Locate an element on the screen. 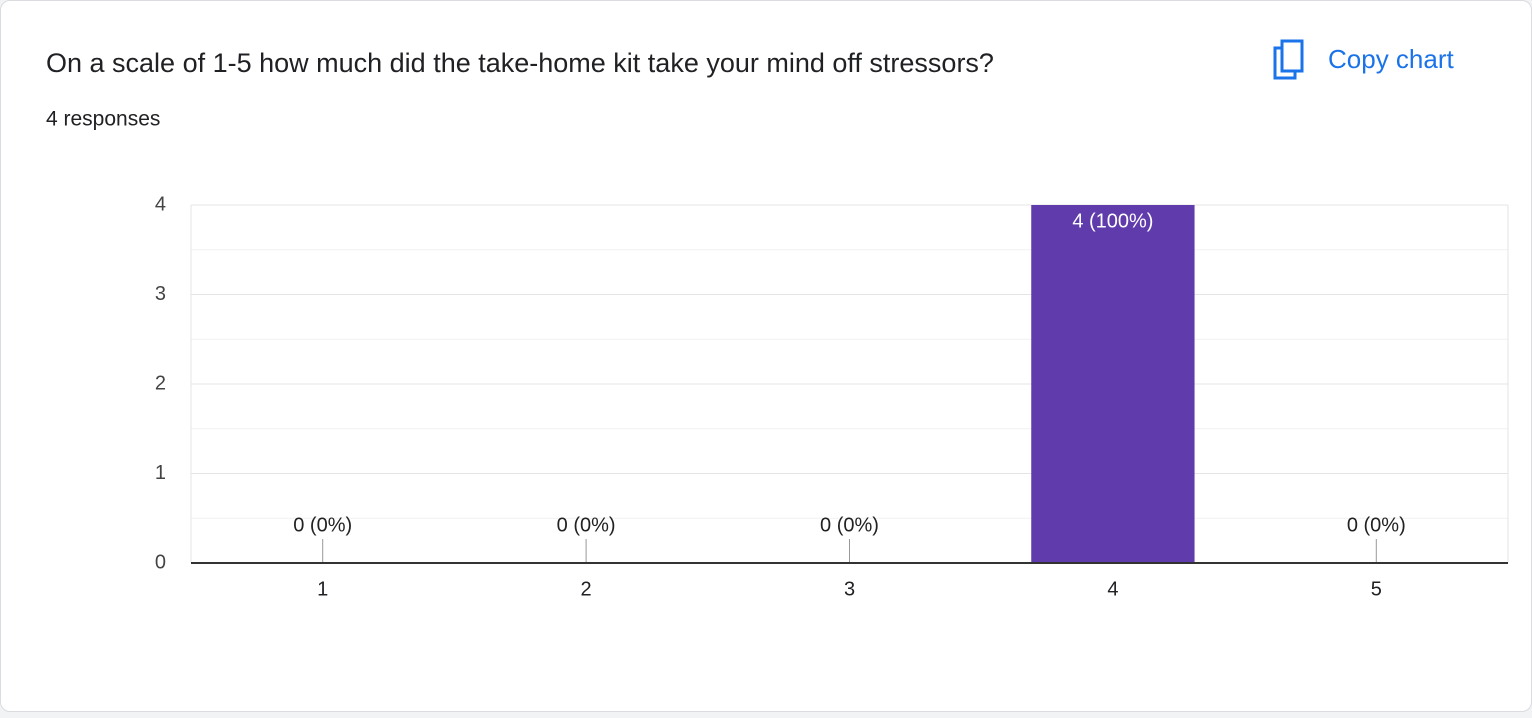 This screenshot has width=1532, height=718. copy-chart-label: Copy chart is located at coordinates (1391, 59).